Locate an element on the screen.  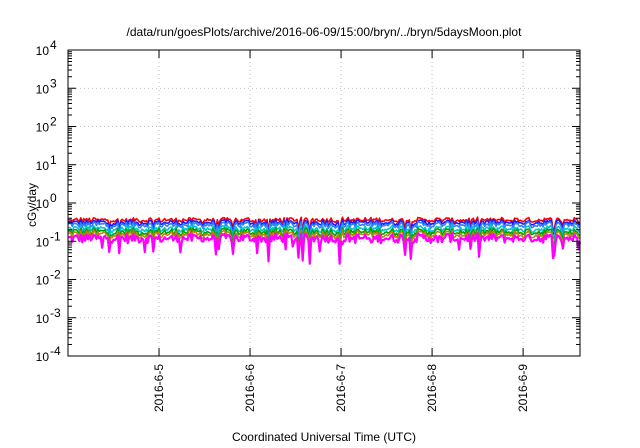
y-axis-label: cGy/day is located at coordinates (32, 205).